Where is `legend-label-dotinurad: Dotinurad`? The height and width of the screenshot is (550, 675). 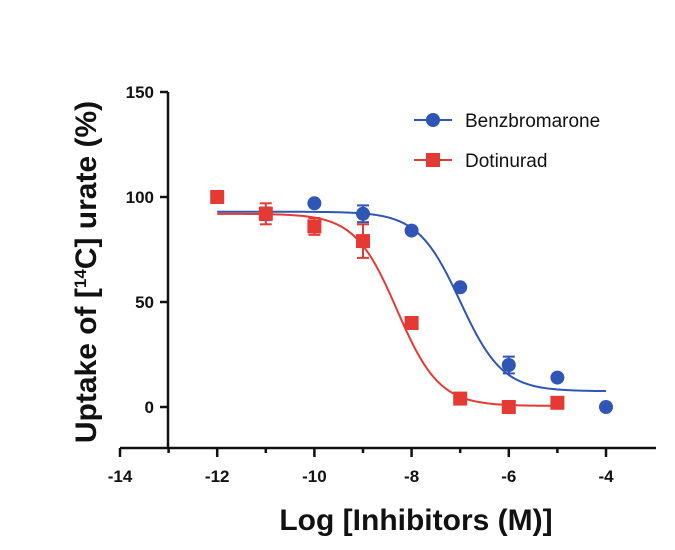
legend-label-dotinurad: Dotinurad is located at coordinates (506, 161).